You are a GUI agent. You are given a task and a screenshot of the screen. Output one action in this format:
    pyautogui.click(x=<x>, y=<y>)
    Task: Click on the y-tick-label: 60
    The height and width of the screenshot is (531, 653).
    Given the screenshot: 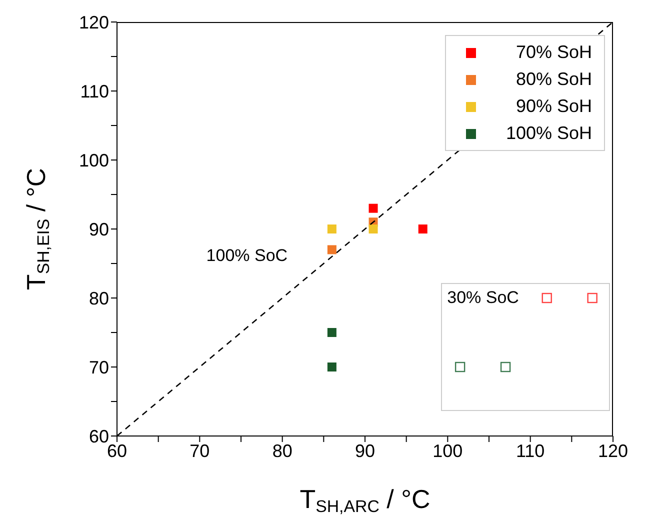 What is the action you would take?
    pyautogui.click(x=98, y=436)
    